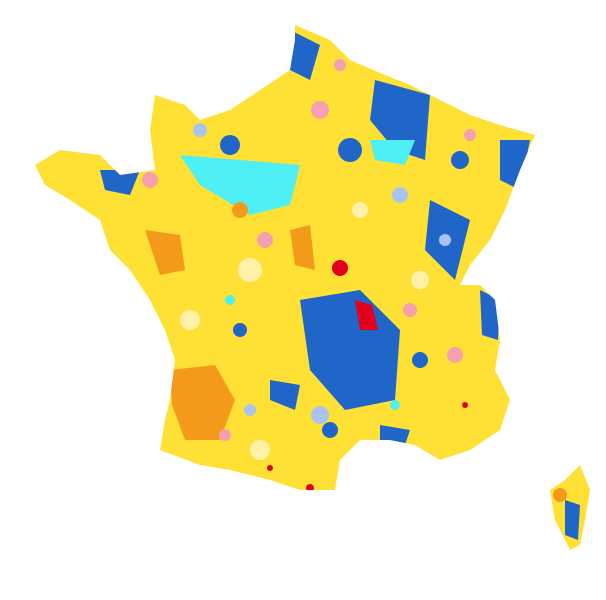 The width and height of the screenshot is (606, 600). Describe the element at coordinates (367, 376) in the screenshot. I see `red-regions` at that location.